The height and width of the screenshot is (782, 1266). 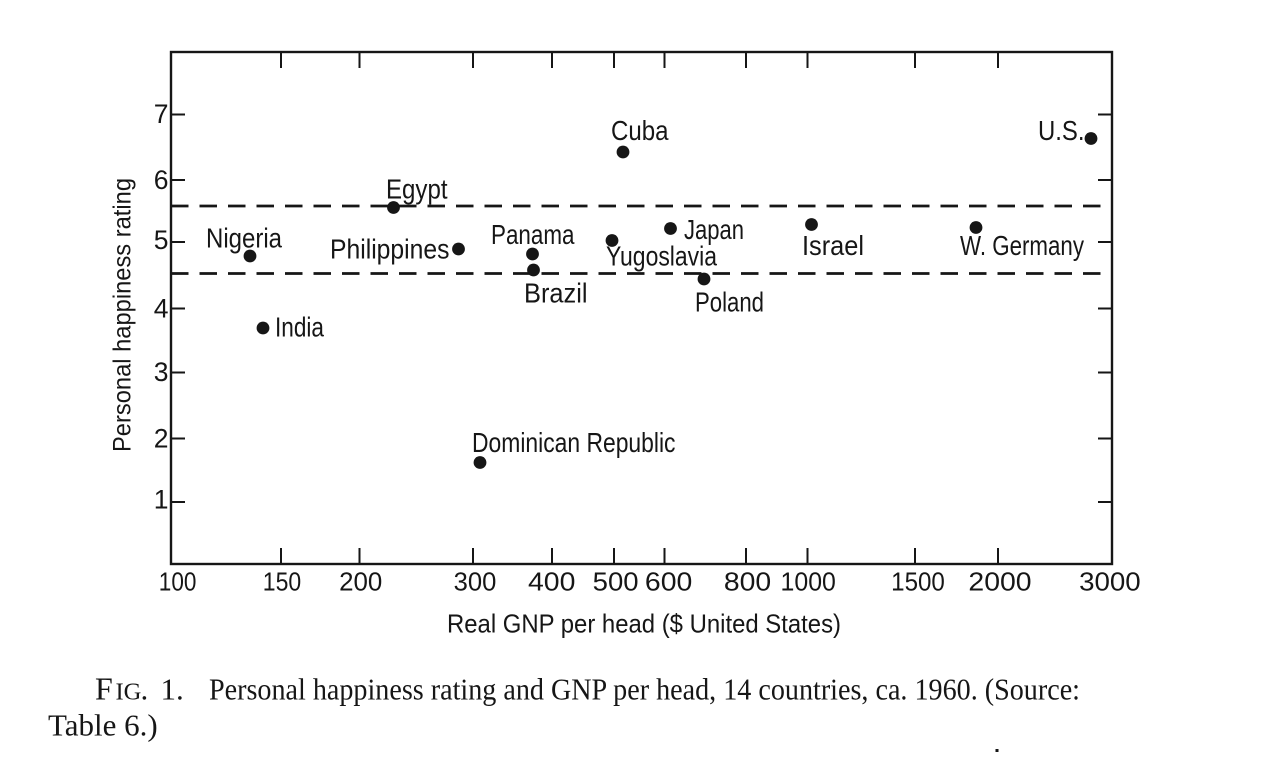 I want to click on svg-text: Panama, so click(x=533, y=234).